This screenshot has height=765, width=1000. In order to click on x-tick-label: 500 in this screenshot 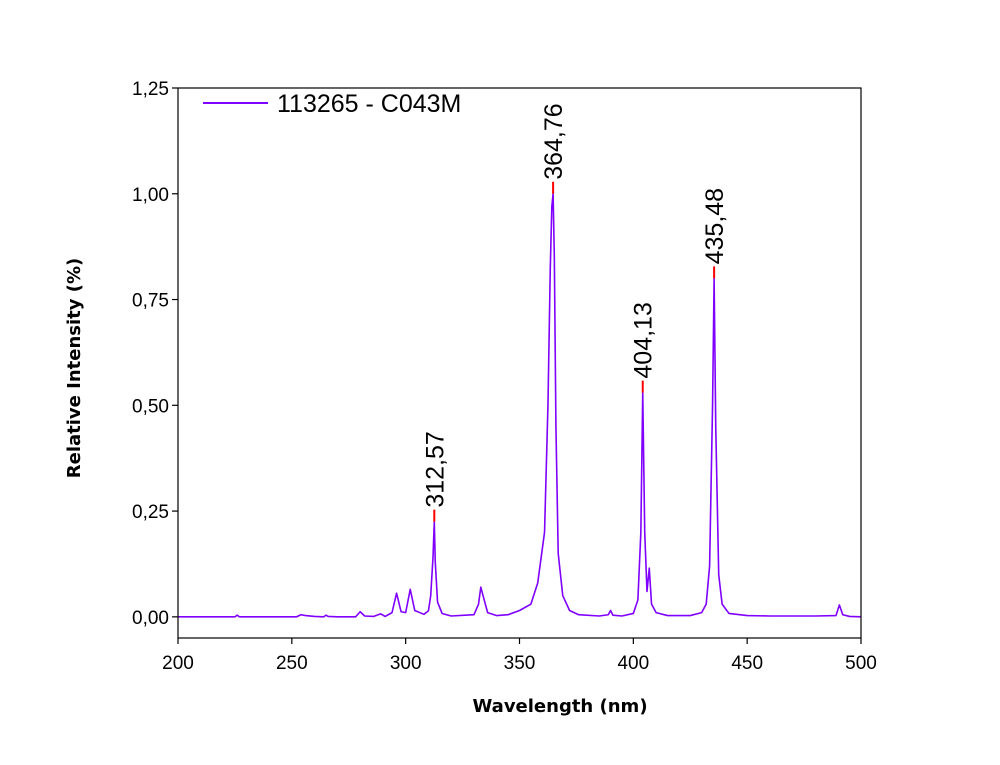, I will do `click(861, 663)`.